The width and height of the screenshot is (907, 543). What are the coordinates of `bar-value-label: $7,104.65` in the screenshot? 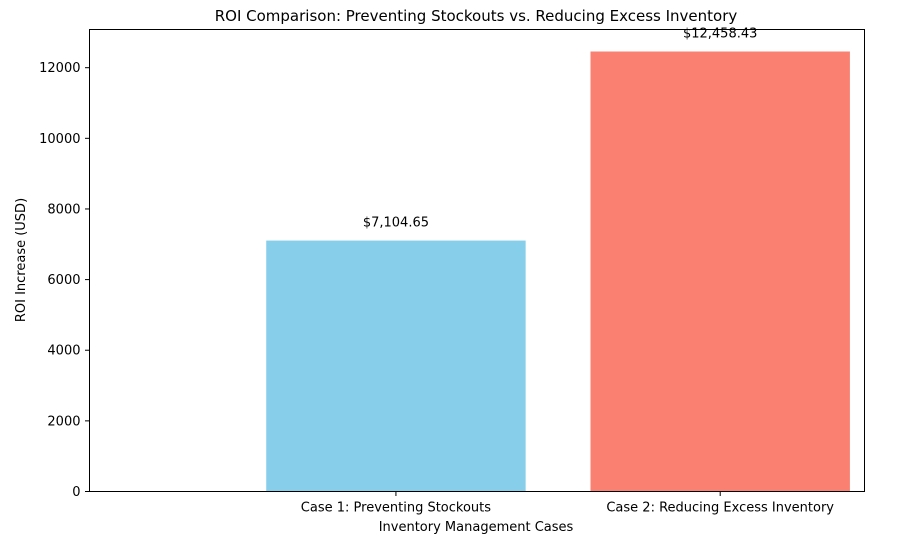 It's located at (396, 223).